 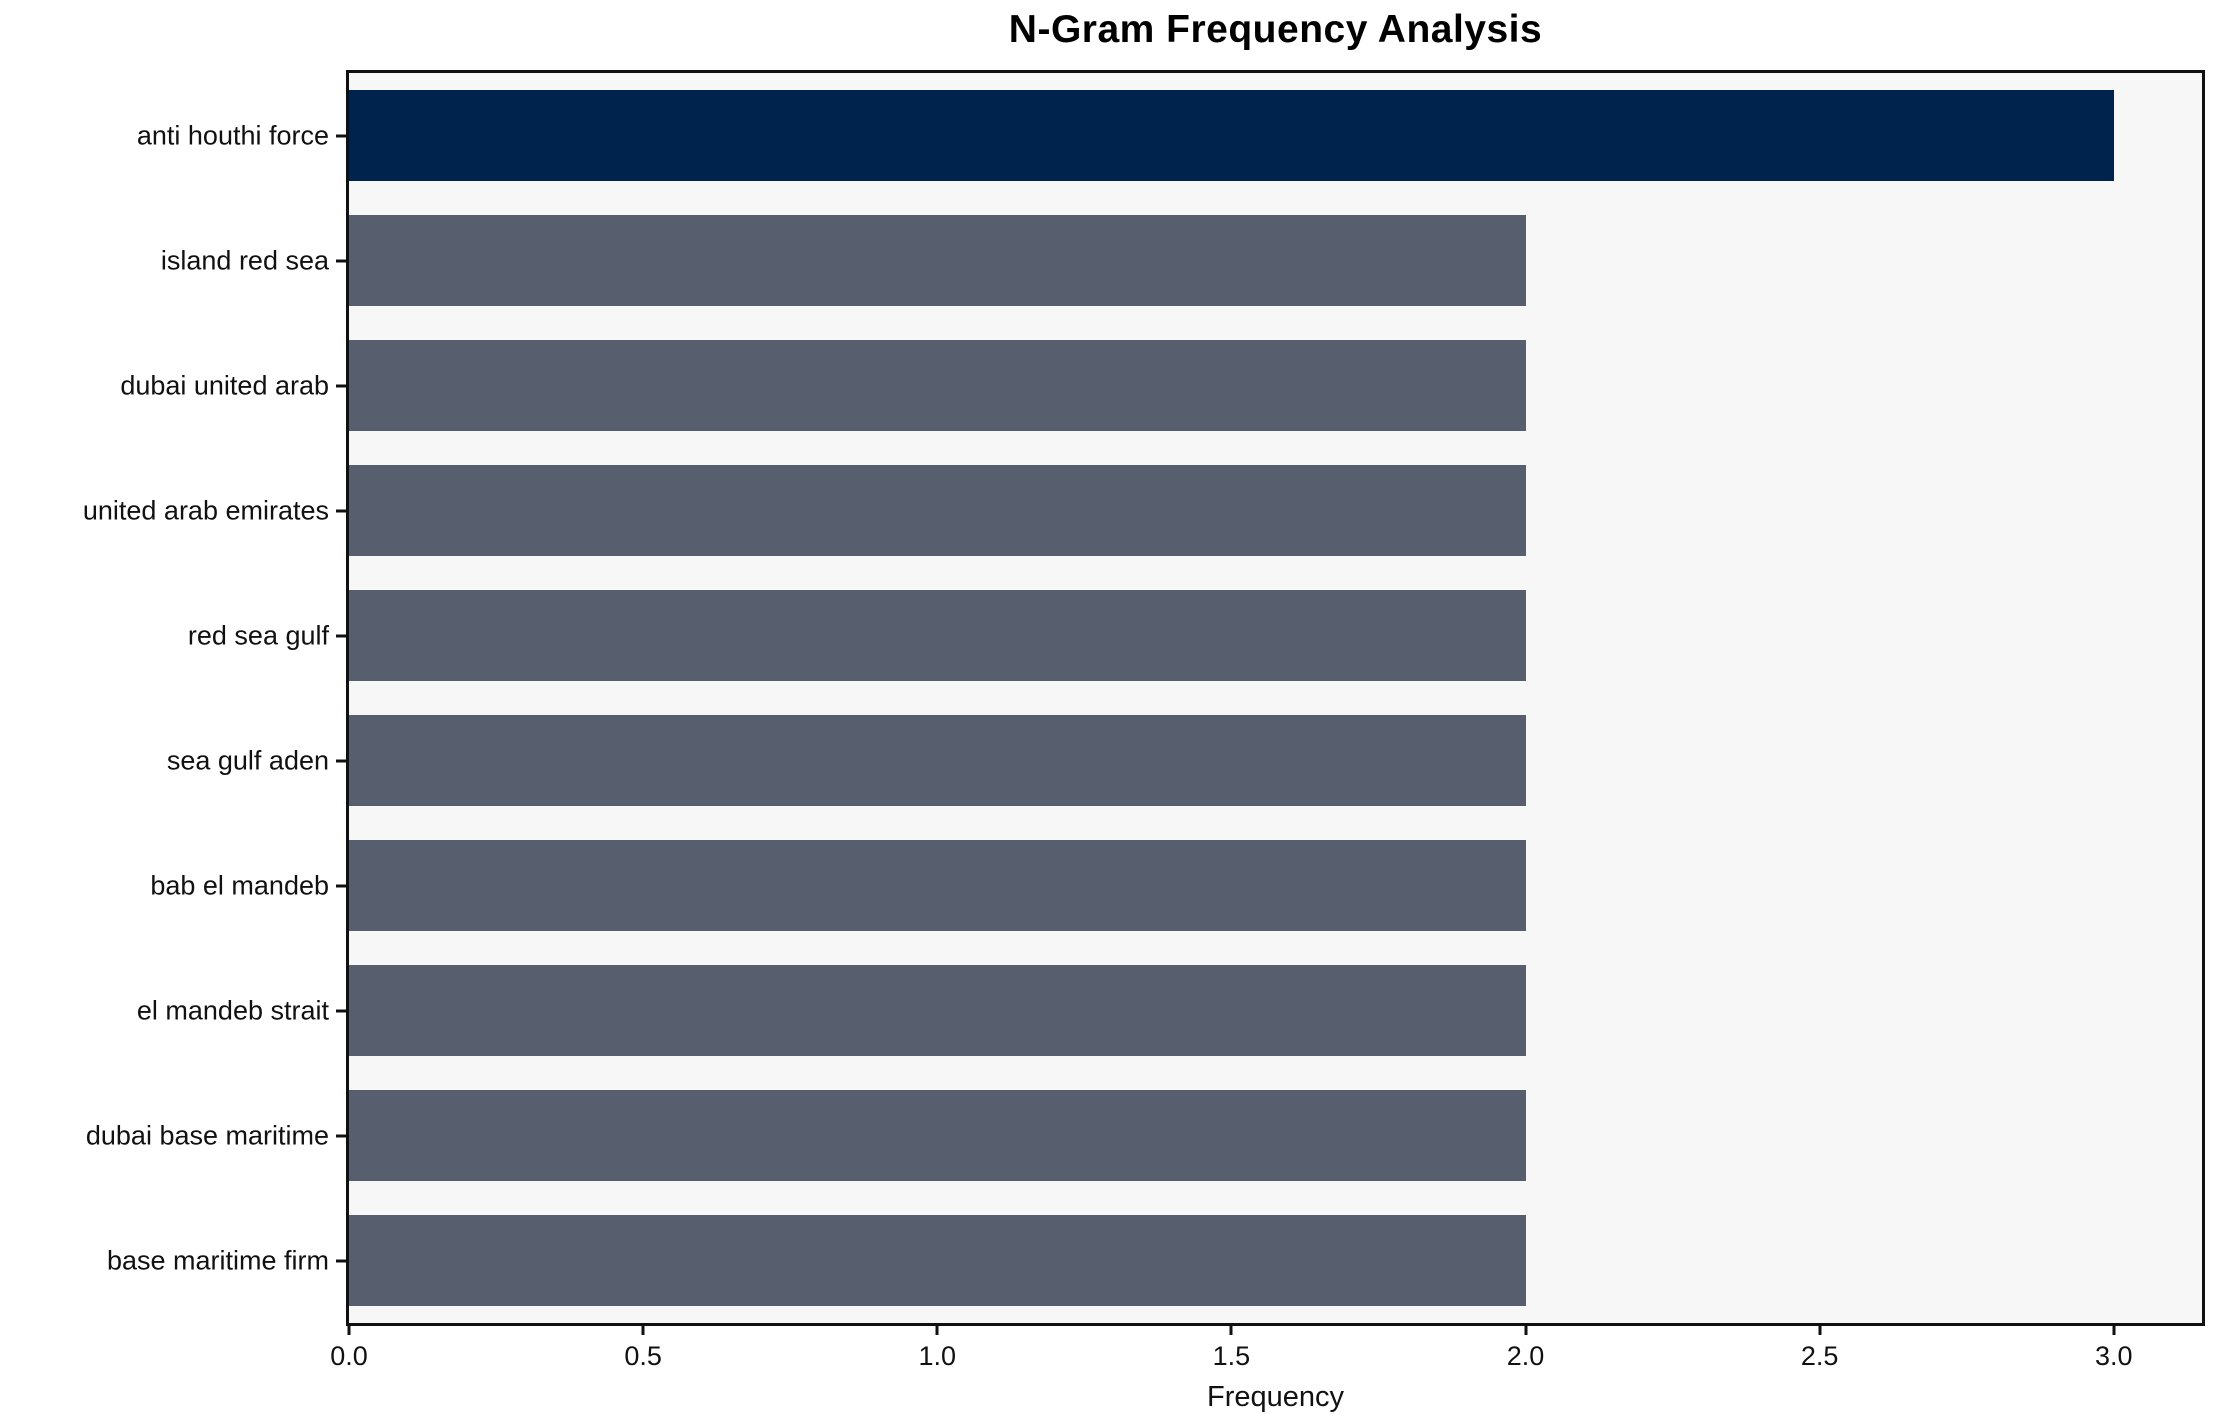 I want to click on x-tick-label: 1.0, so click(x=937, y=1356).